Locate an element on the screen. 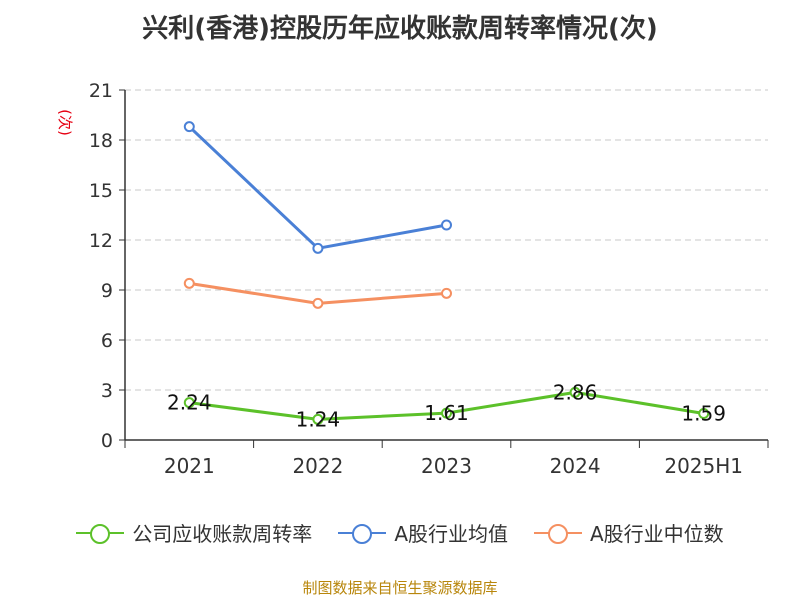 The image size is (800, 600). legend-item: A股行业均值 is located at coordinates (423, 532).